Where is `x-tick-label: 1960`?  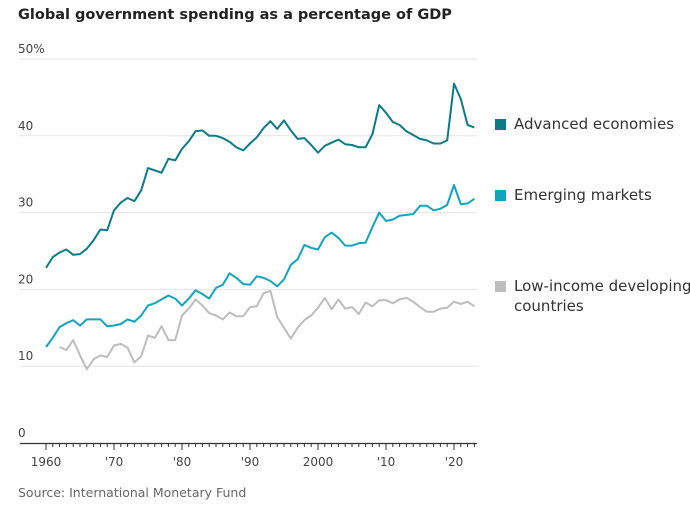 x-tick-label: 1960 is located at coordinates (46, 462).